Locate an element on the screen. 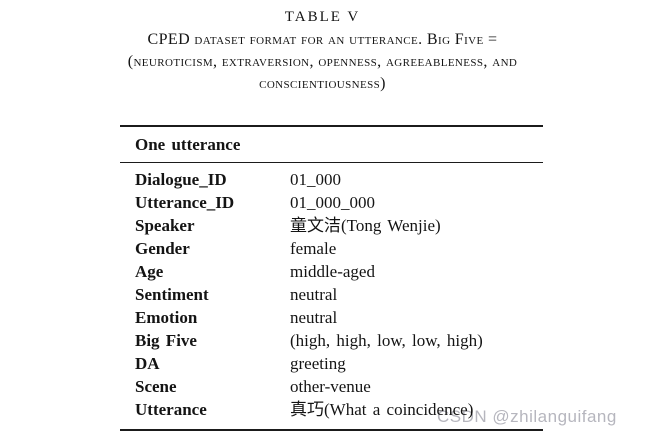 The height and width of the screenshot is (443, 645). field-name: Utterance is located at coordinates (171, 409).